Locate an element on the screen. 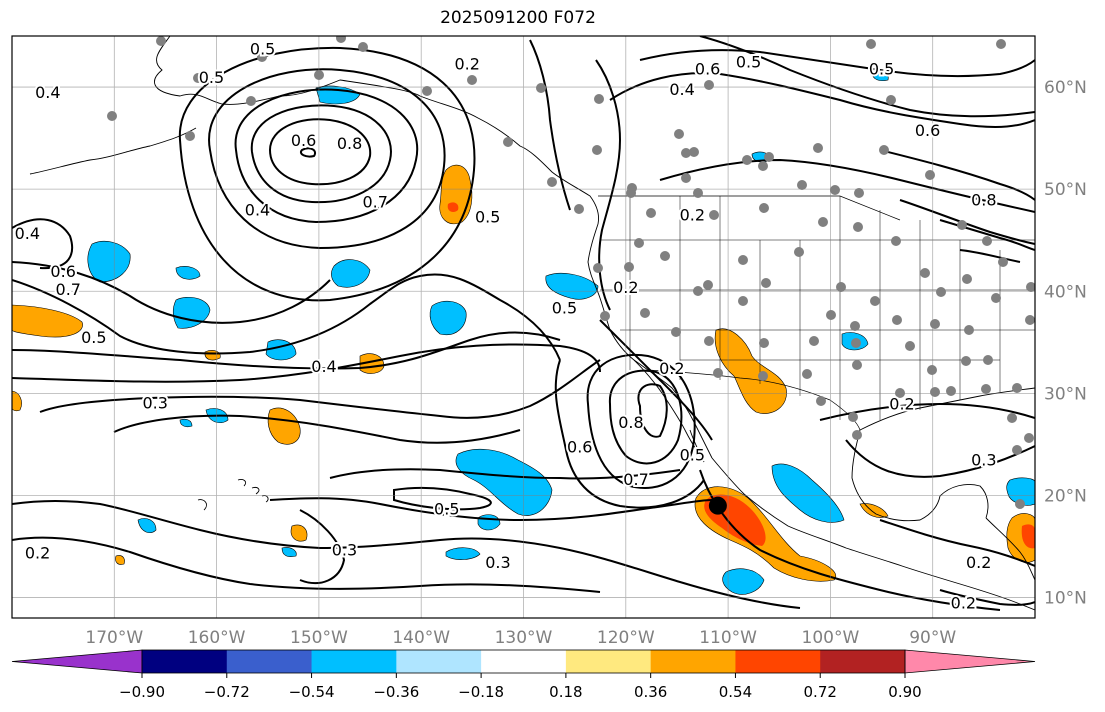 The image size is (1105, 712). gulf-mexico-west is located at coordinates (896, 475).